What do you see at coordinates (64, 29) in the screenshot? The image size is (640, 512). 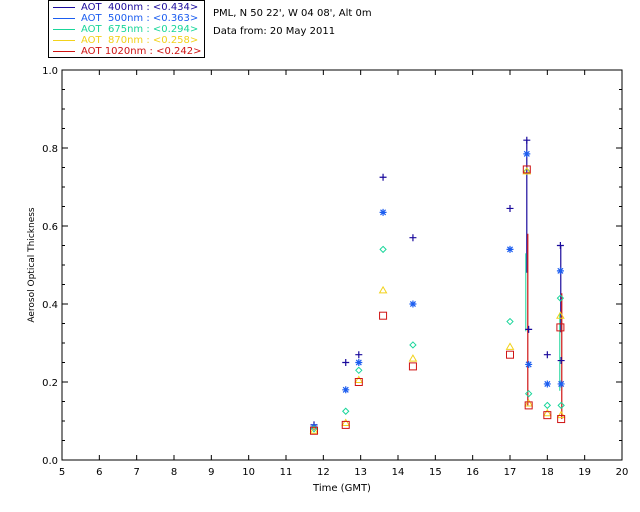 I see `legend-swatch-675nm` at bounding box center [64, 29].